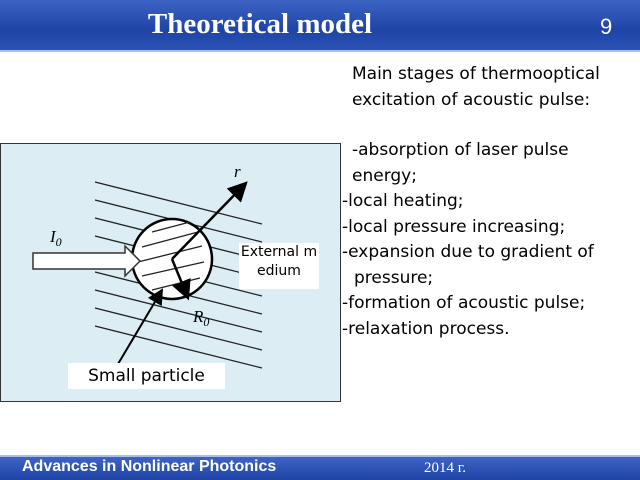 The width and height of the screenshot is (640, 480). What do you see at coordinates (180, 279) in the screenshot?
I see `radius-arrow` at bounding box center [180, 279].